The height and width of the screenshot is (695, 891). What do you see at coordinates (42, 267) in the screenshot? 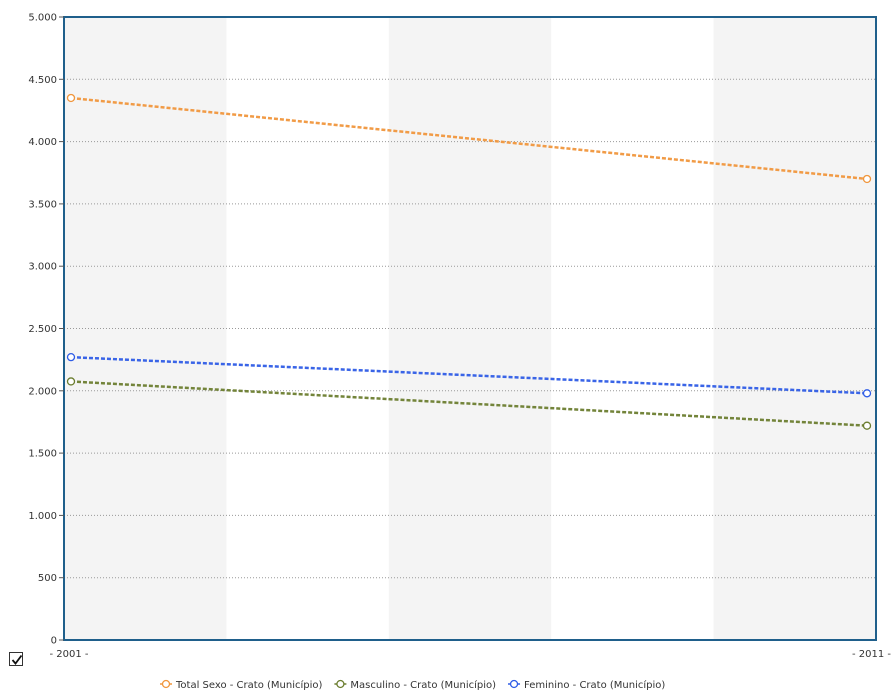
I see `y-tick-label: 3.000` at bounding box center [42, 267].